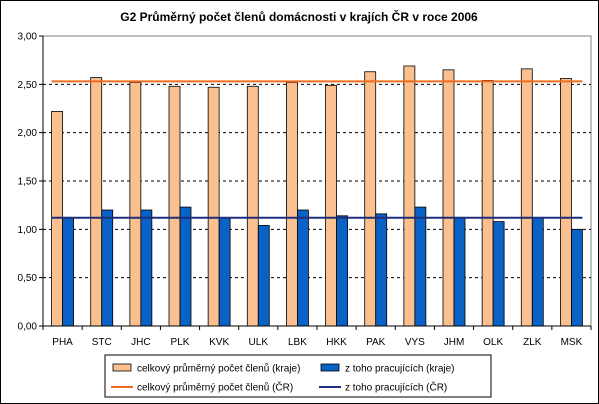 This screenshot has height=404, width=599. Describe the element at coordinates (219, 342) in the screenshot. I see `x-tick-label: KVK` at that location.